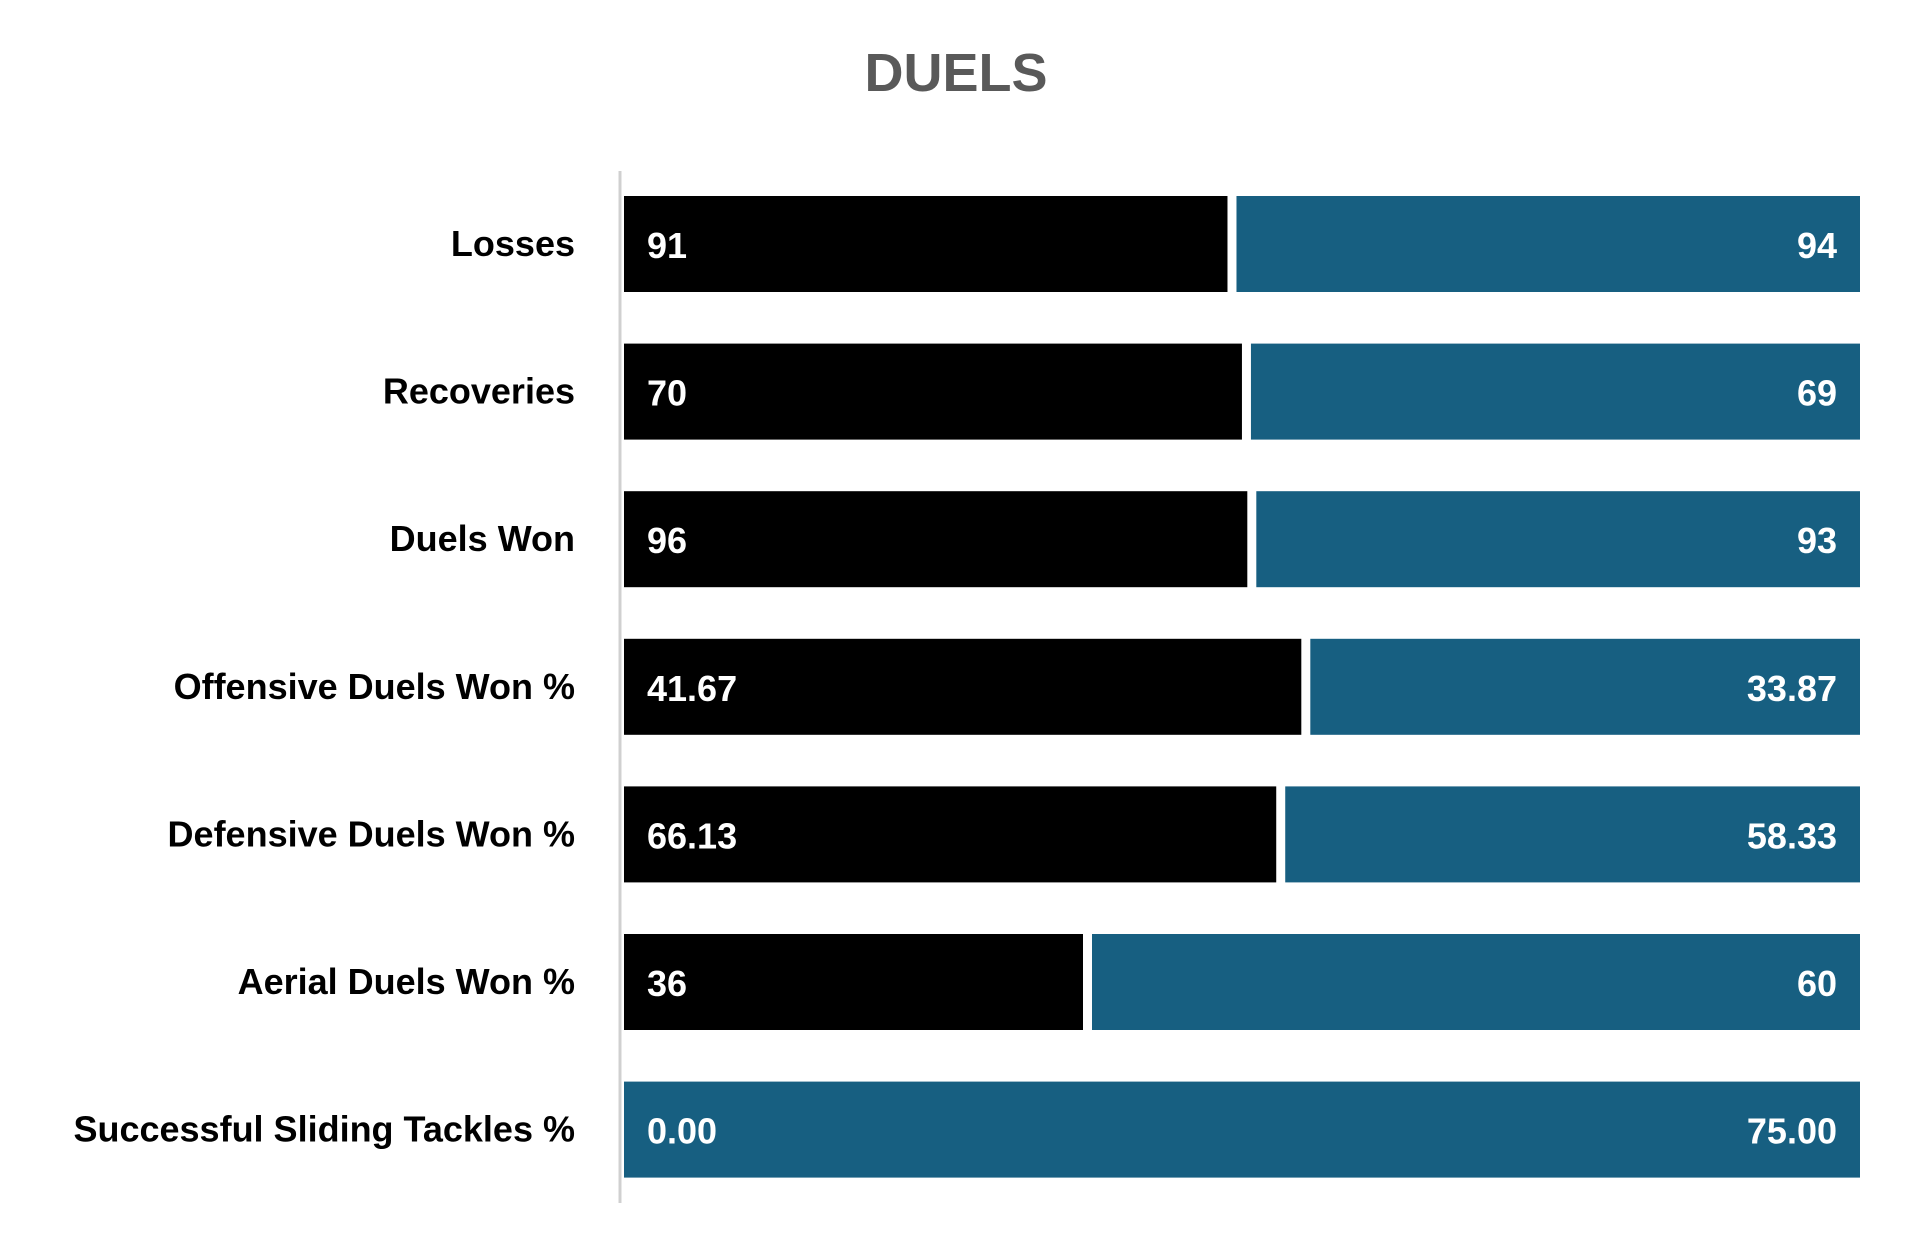 The height and width of the screenshot is (1248, 1905). Describe the element at coordinates (479, 391) in the screenshot. I see `category-label: Recoveries` at that location.